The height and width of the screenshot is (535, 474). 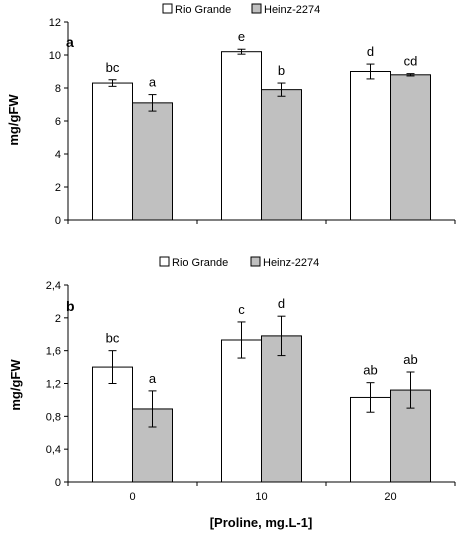 I want to click on panel-a-significance-label: e, so click(x=241, y=36).